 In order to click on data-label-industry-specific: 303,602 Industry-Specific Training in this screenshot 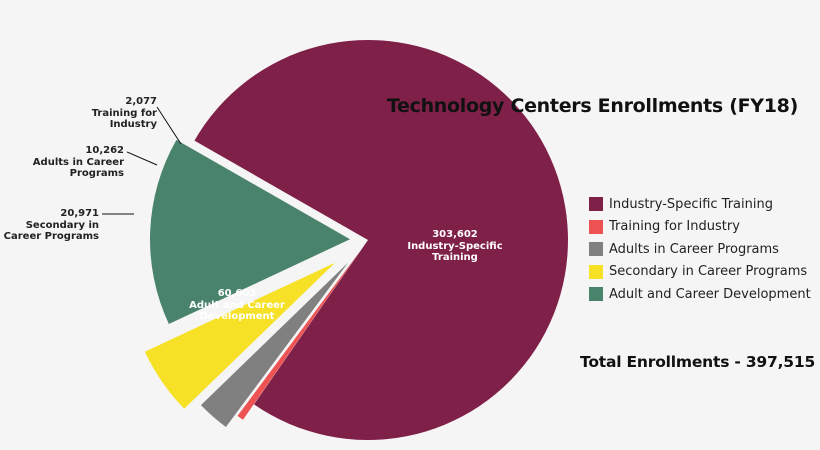, I will do `click(455, 246)`.